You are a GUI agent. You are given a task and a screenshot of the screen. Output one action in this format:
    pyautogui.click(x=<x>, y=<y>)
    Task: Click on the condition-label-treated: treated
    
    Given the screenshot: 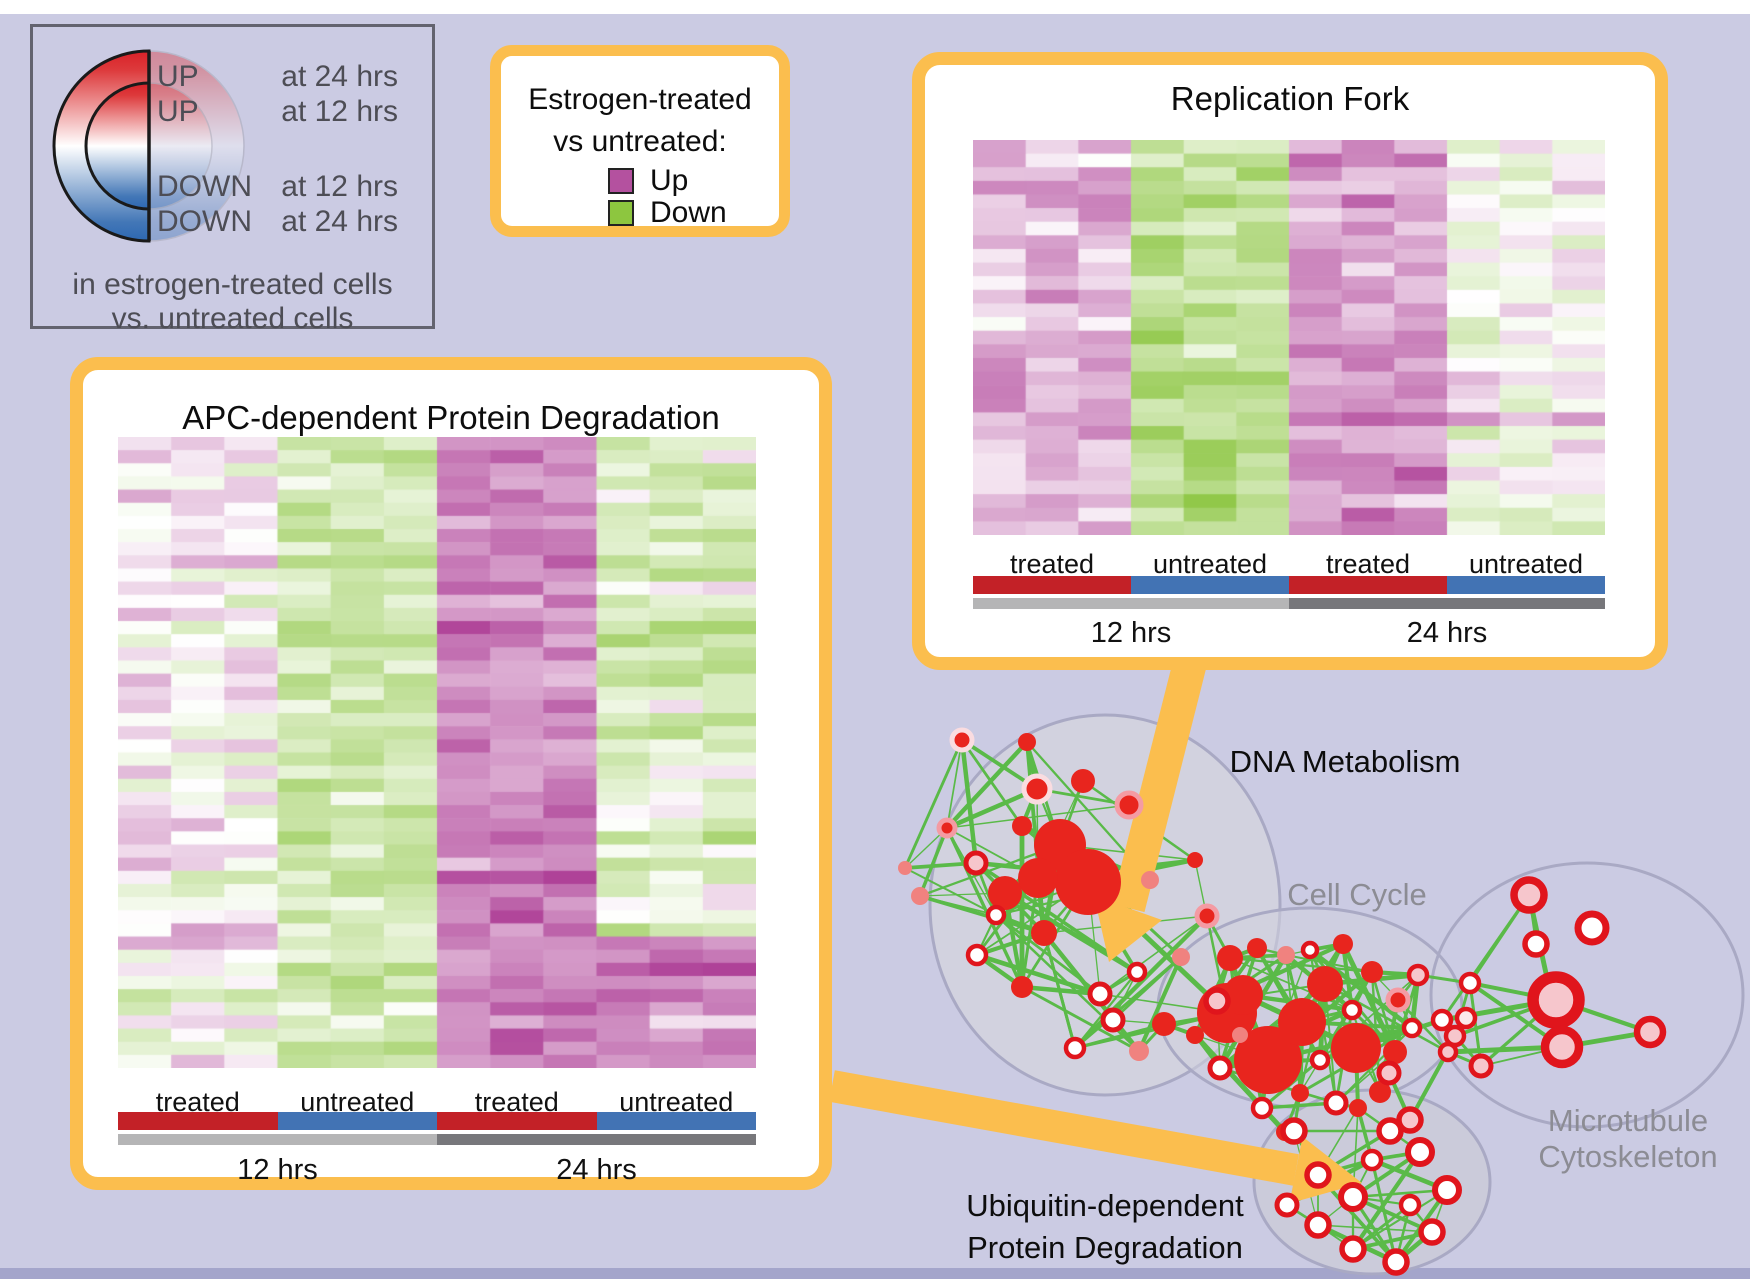 What is the action you would take?
    pyautogui.click(x=1052, y=564)
    